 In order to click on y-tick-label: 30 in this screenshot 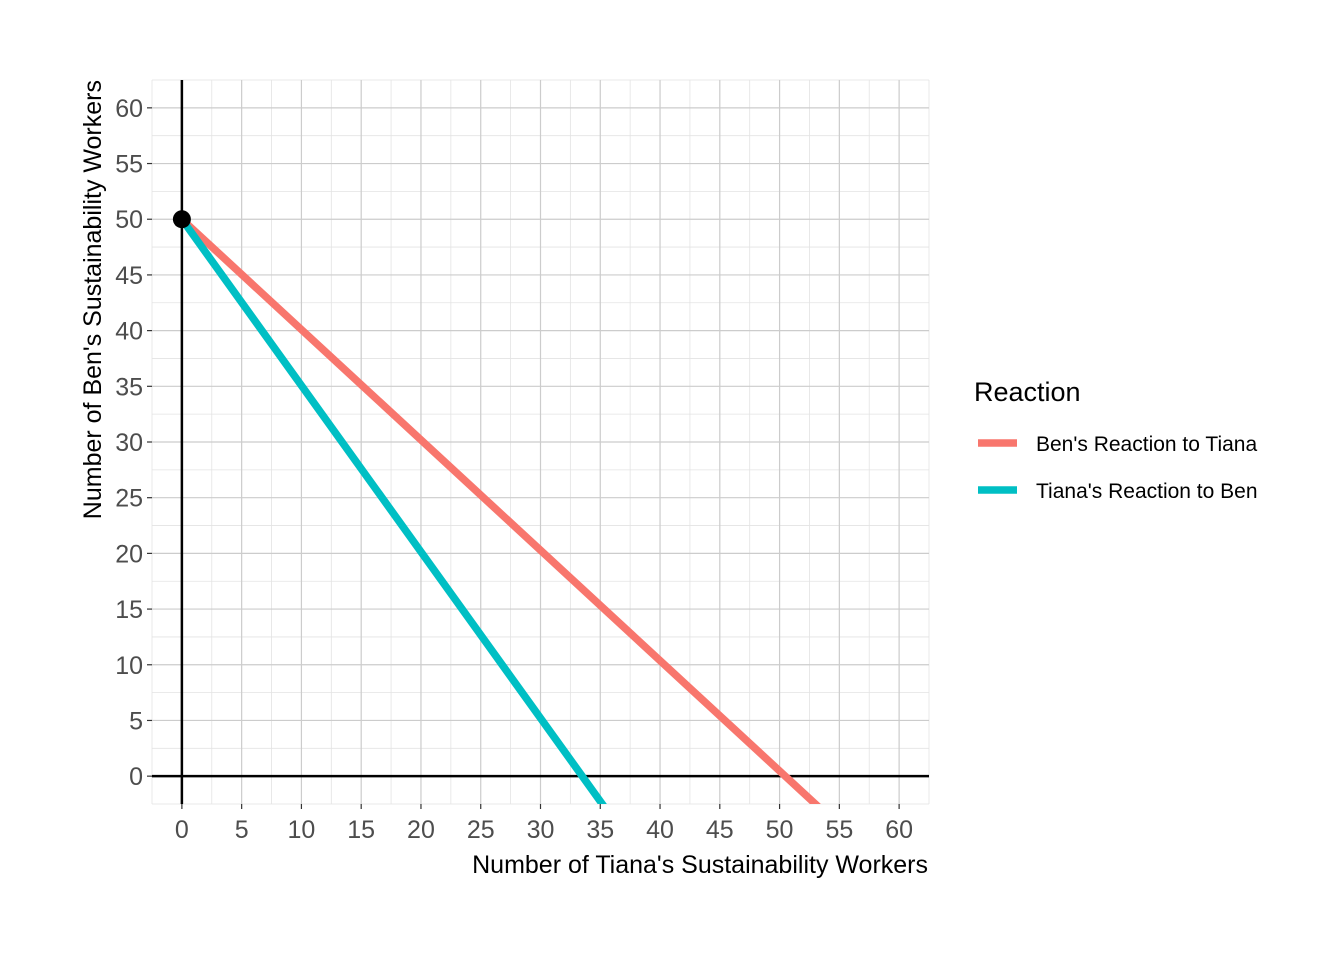, I will do `click(129, 443)`.